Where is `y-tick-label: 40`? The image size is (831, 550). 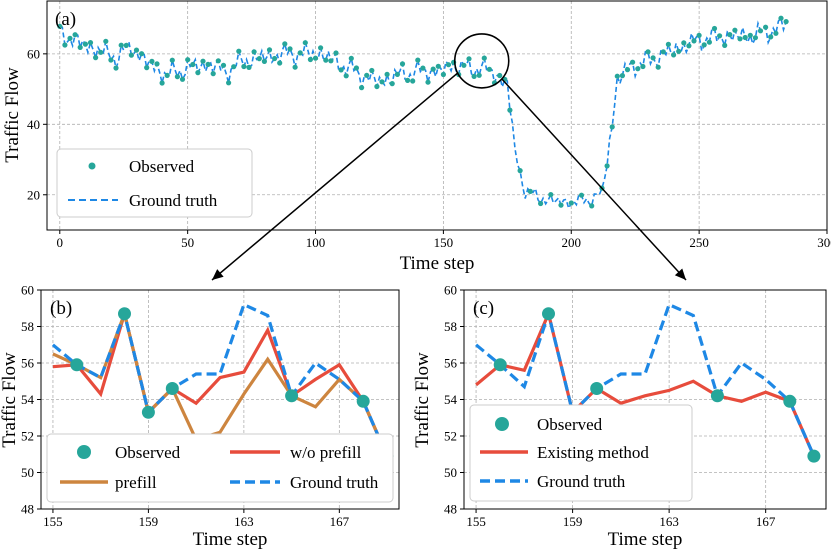
y-tick-label: 40 is located at coordinates (33, 124).